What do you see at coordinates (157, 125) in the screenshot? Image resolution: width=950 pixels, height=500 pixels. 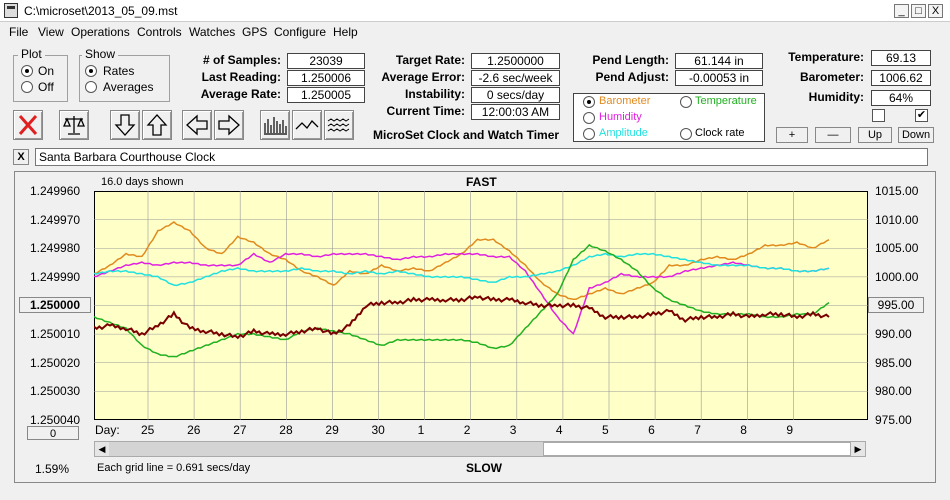 I see `up-arrow-button` at bounding box center [157, 125].